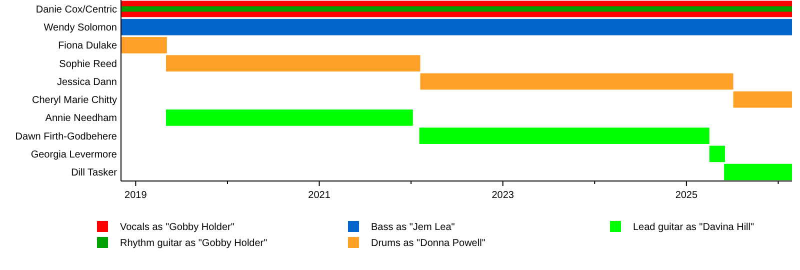 This screenshot has height=270, width=800. What do you see at coordinates (80, 28) in the screenshot?
I see `y-tick-label: Wendy Solomon` at bounding box center [80, 28].